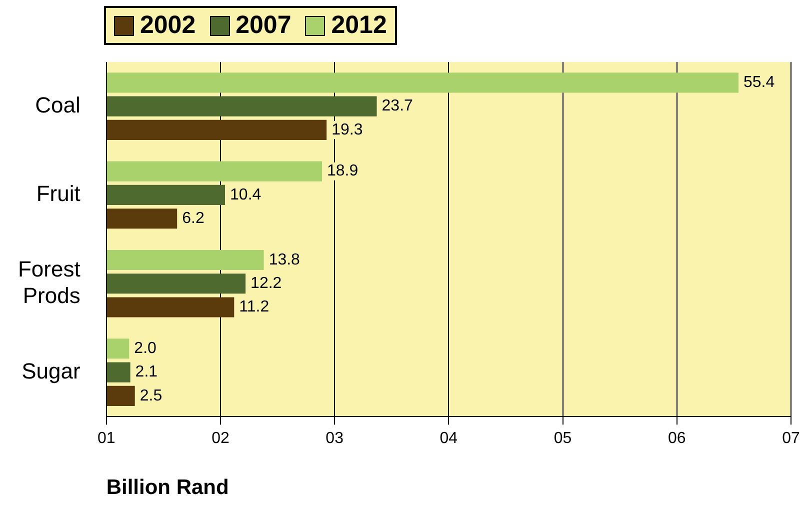  What do you see at coordinates (151, 395) in the screenshot?
I see `data-label: 2.5` at bounding box center [151, 395].